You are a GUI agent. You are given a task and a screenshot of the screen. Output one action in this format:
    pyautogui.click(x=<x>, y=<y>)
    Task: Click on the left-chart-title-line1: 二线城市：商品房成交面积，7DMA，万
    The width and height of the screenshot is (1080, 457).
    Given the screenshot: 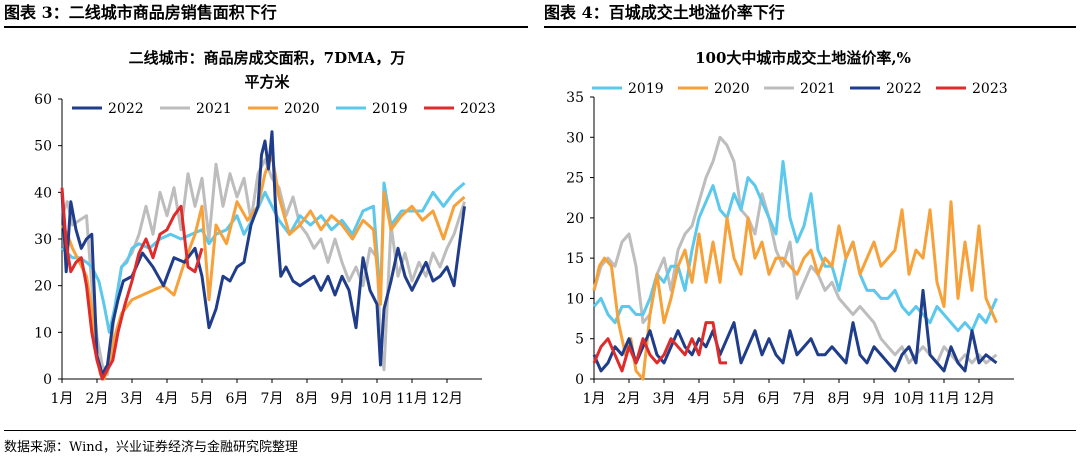 What is the action you would take?
    pyautogui.click(x=267, y=58)
    